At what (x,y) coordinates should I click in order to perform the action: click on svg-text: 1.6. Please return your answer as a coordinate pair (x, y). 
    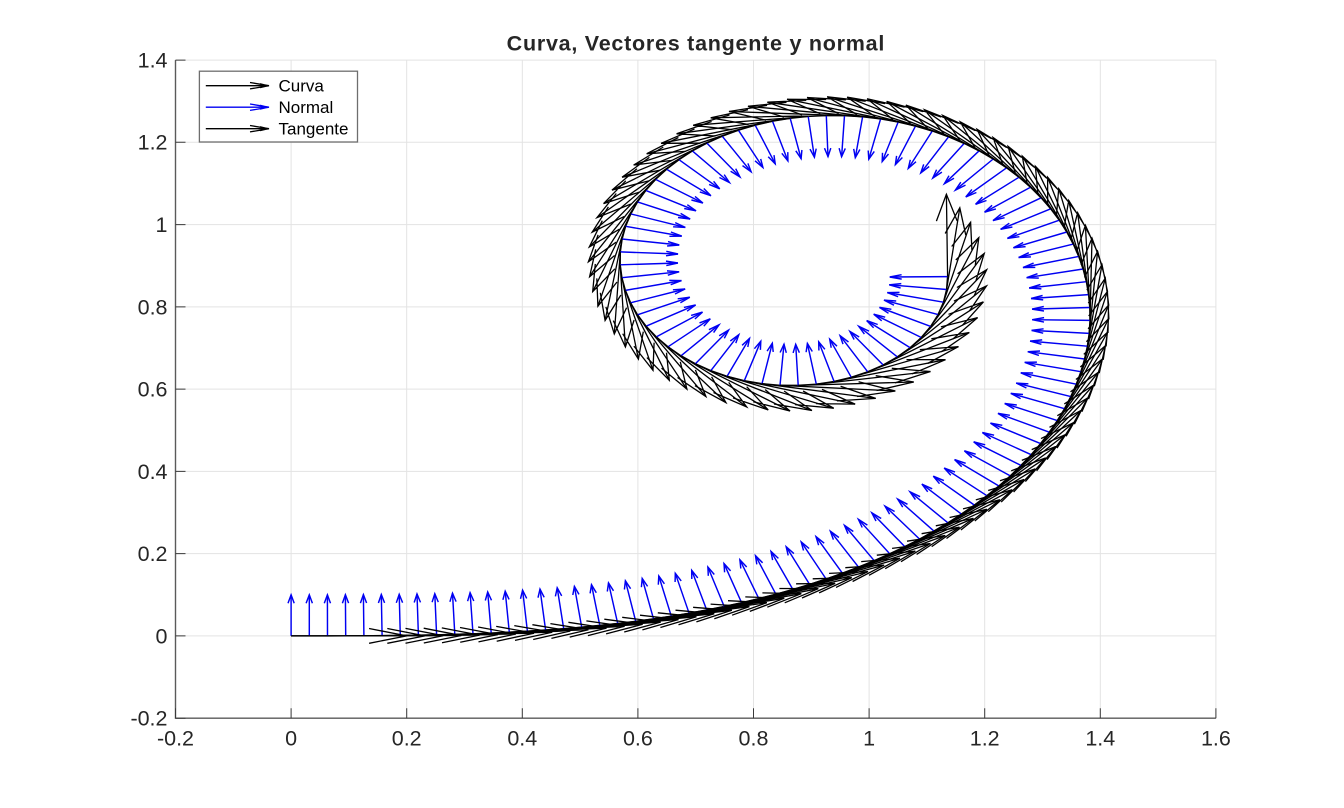
    Looking at the image, I should click on (1216, 738).